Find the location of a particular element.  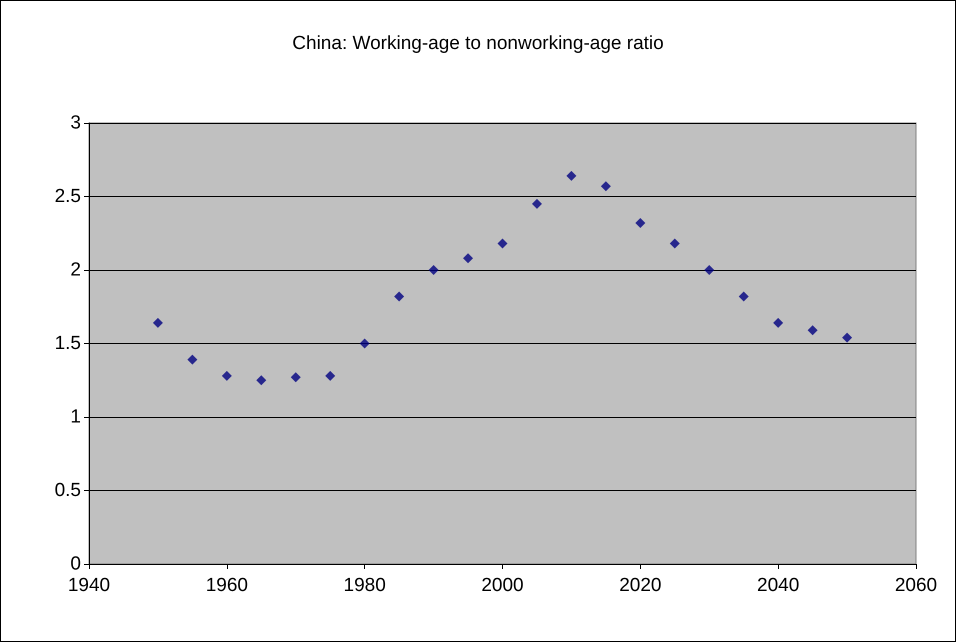

x-tick-label: 2000 is located at coordinates (502, 585).